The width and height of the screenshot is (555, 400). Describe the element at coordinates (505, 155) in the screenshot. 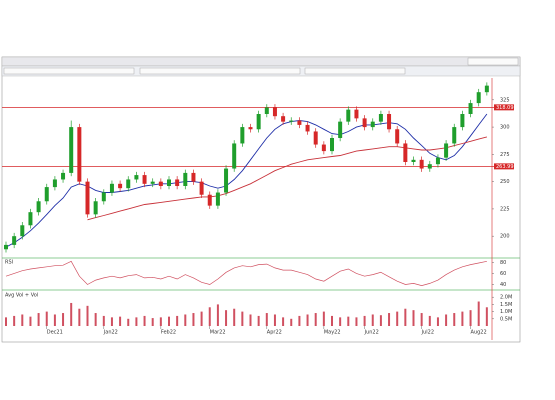

I see `y-tick-label: 275` at that location.